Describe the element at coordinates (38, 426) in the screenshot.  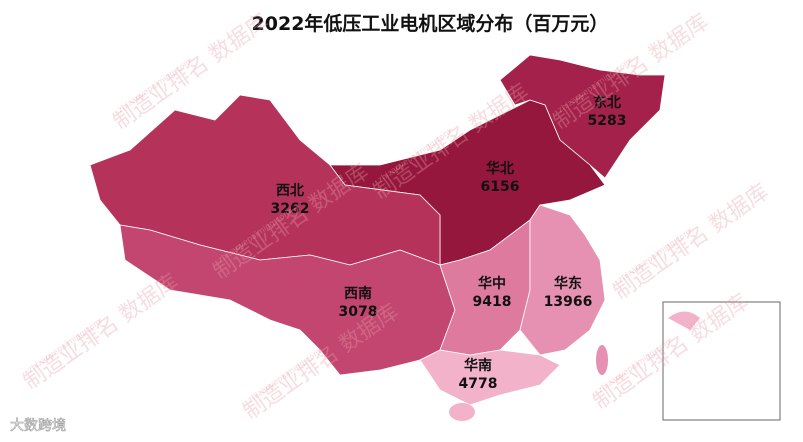
I see `logo: 大数跨境` at that location.